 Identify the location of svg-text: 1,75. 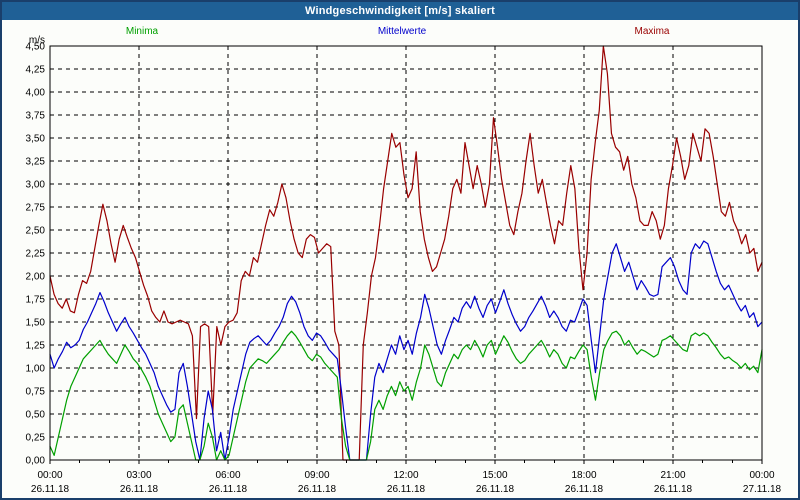
(36, 300).